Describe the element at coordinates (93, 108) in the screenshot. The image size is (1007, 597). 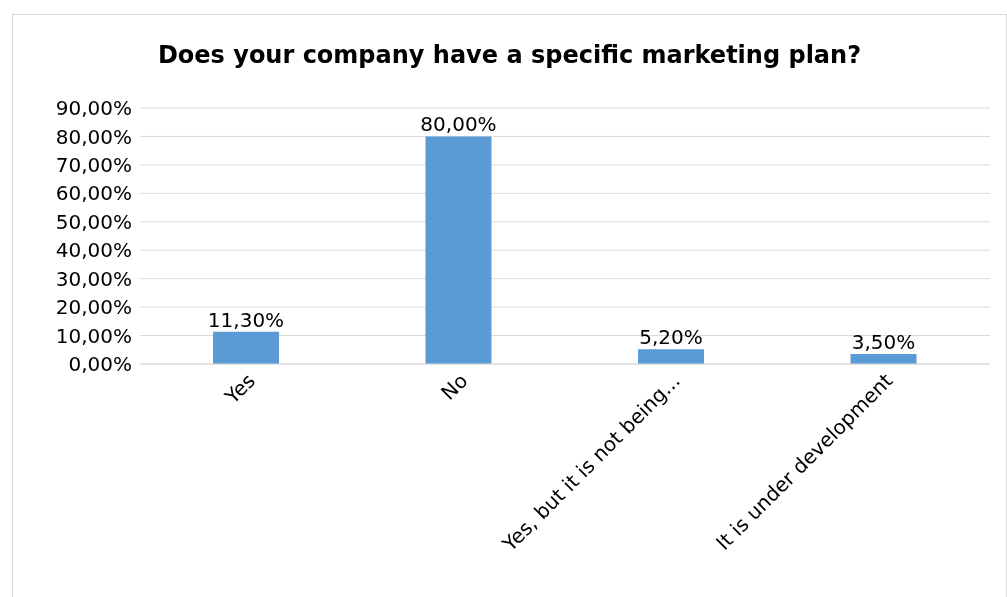
I see `y-tick-label: 90,00%` at that location.